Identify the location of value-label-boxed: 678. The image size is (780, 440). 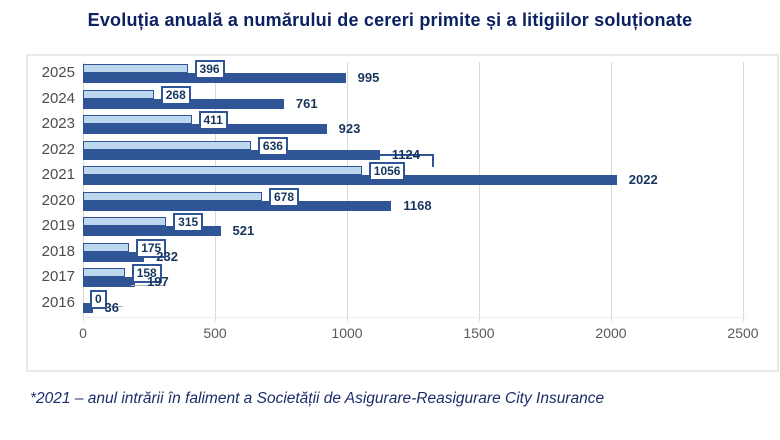
(284, 197).